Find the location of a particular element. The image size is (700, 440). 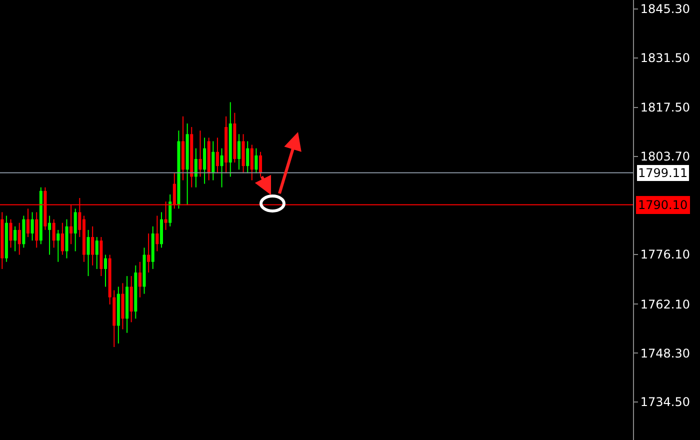

y-tick-label: 1803.70 is located at coordinates (665, 157).